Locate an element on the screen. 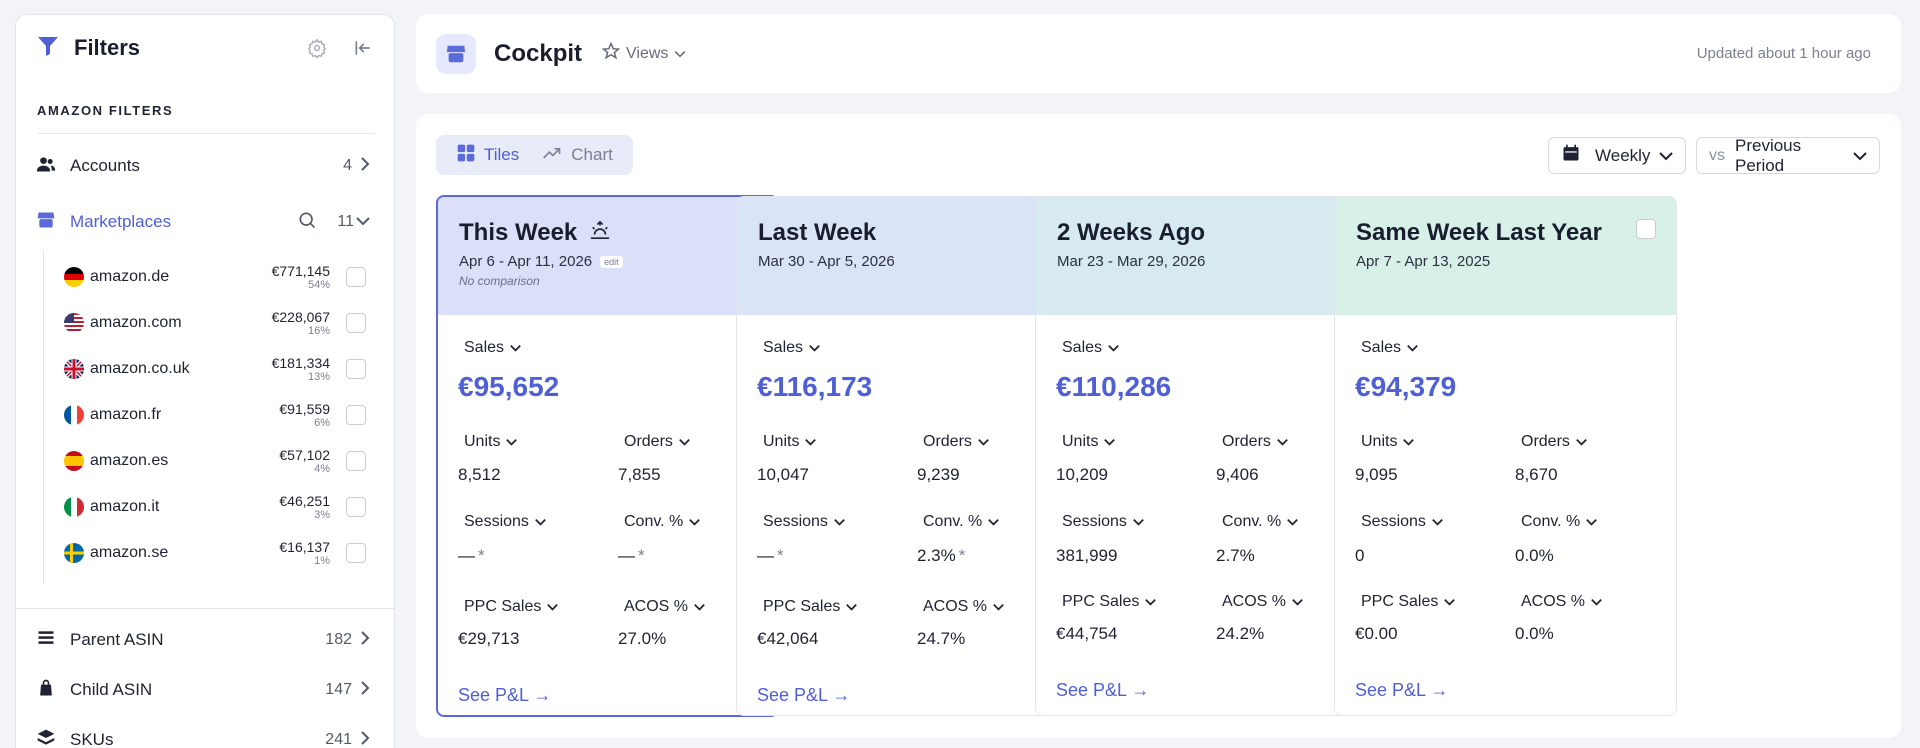  gear-icon is located at coordinates (317, 48).